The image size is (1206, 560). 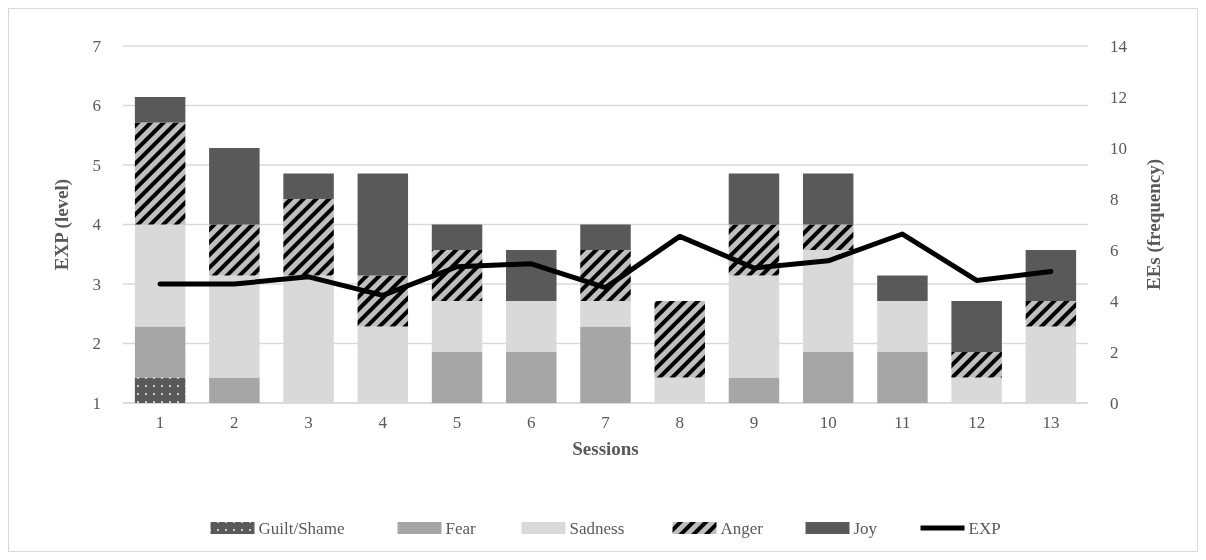 What do you see at coordinates (754, 422) in the screenshot?
I see `x-tick-label: 9` at bounding box center [754, 422].